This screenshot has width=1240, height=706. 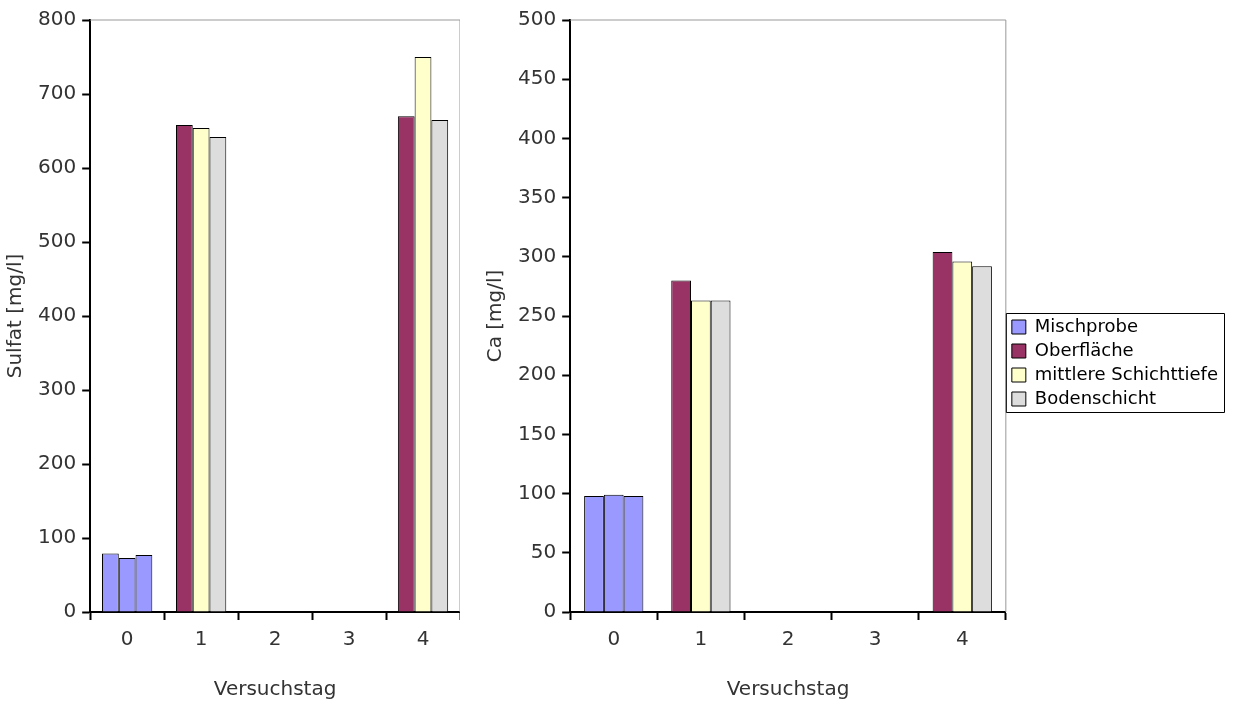 What do you see at coordinates (1084, 349) in the screenshot?
I see `legend-label: Oberfläche` at bounding box center [1084, 349].